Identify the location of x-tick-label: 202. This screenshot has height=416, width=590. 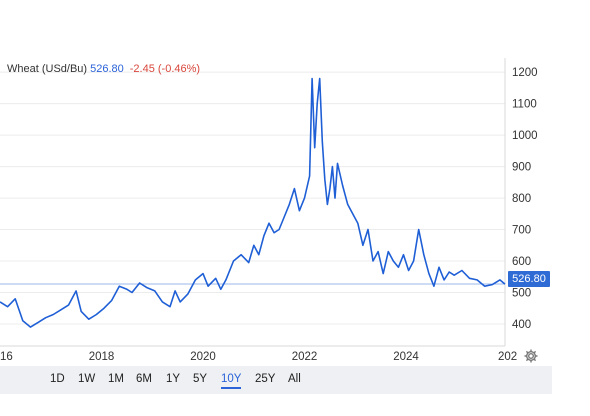
(507, 357).